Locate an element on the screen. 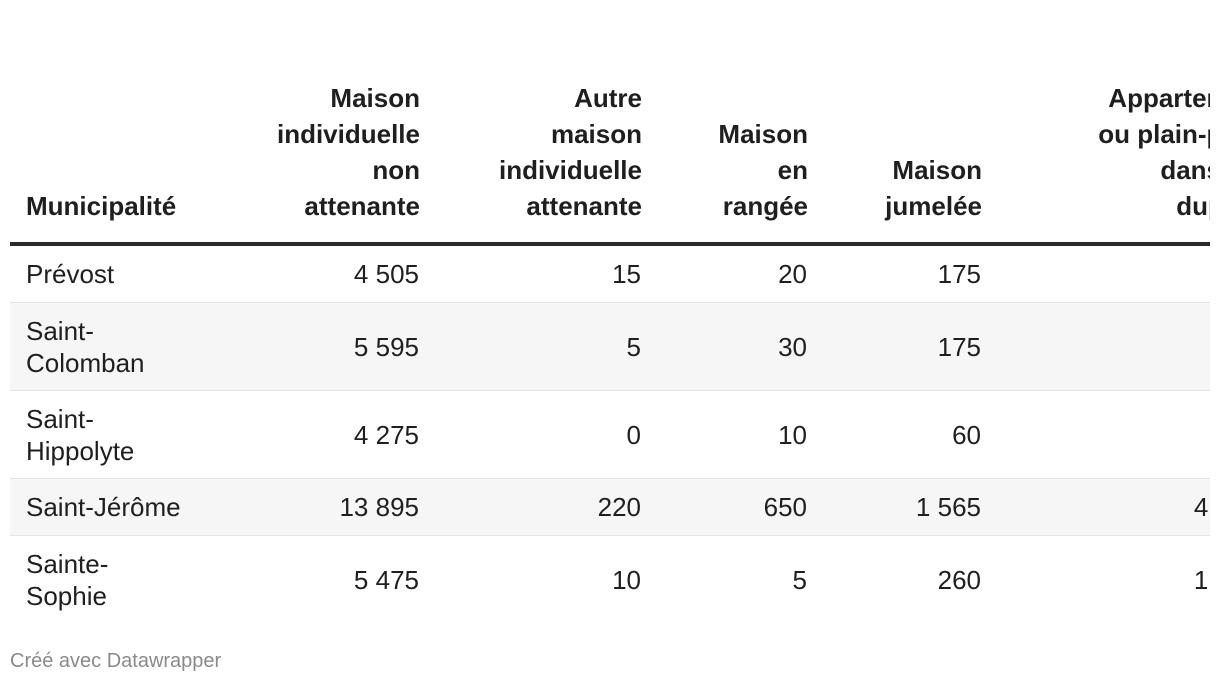  municipality-cell: Saint- Colomban is located at coordinates (133, 346).